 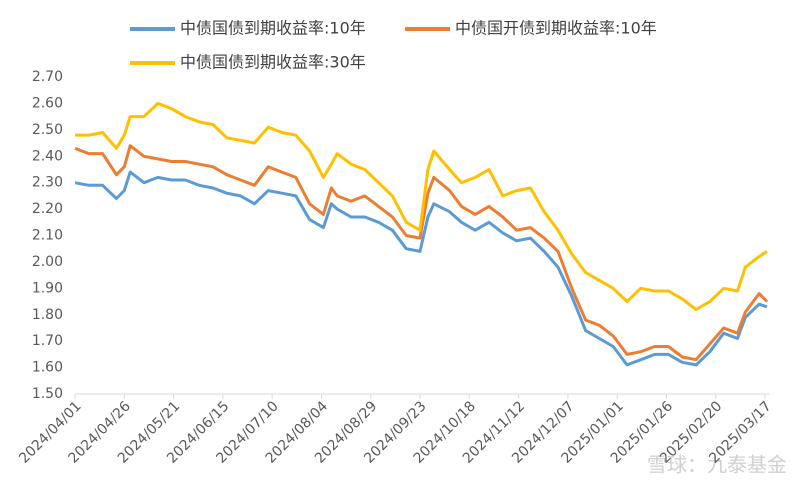 What do you see at coordinates (47, 236) in the screenshot?
I see `y-tick-label: 2.10` at bounding box center [47, 236].